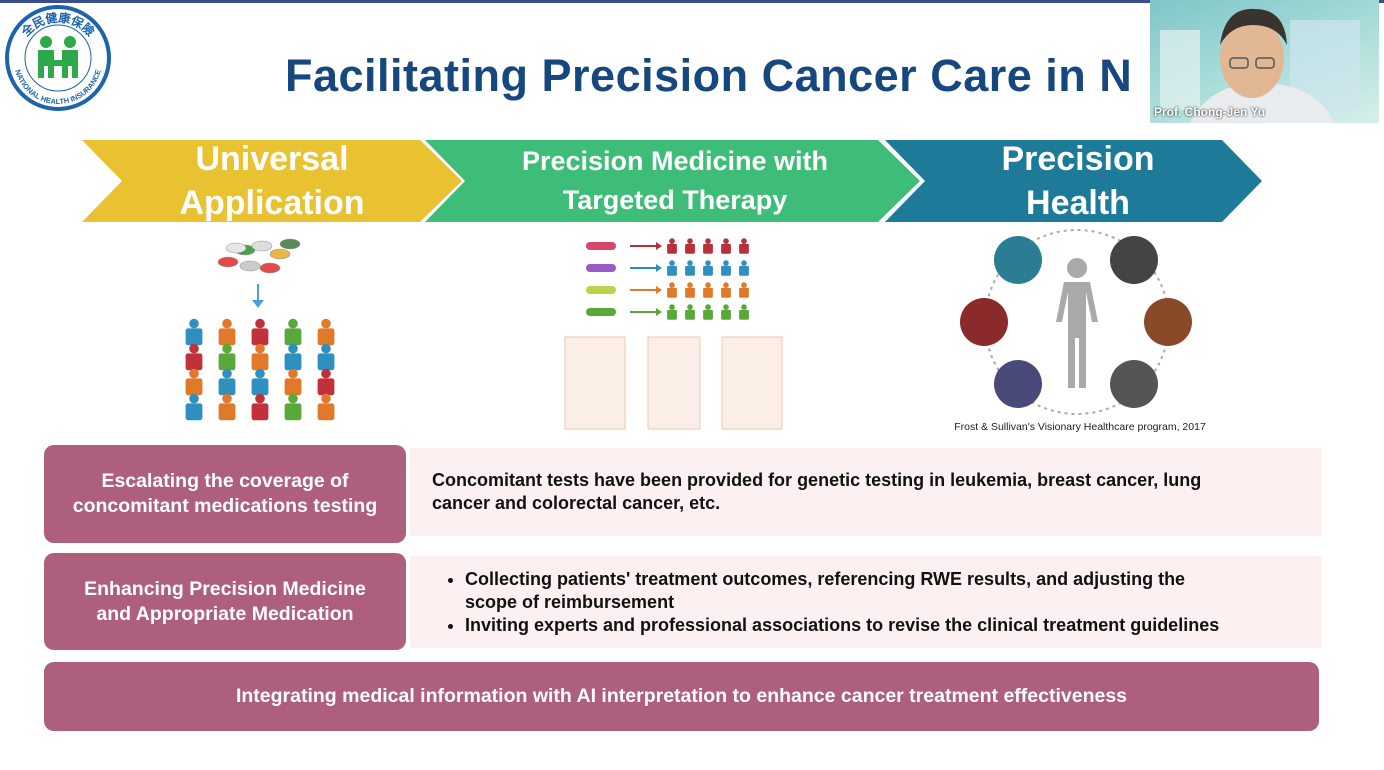 This screenshot has width=1384, height=770. I want to click on label-line: Escalating the coverage of, so click(225, 481).